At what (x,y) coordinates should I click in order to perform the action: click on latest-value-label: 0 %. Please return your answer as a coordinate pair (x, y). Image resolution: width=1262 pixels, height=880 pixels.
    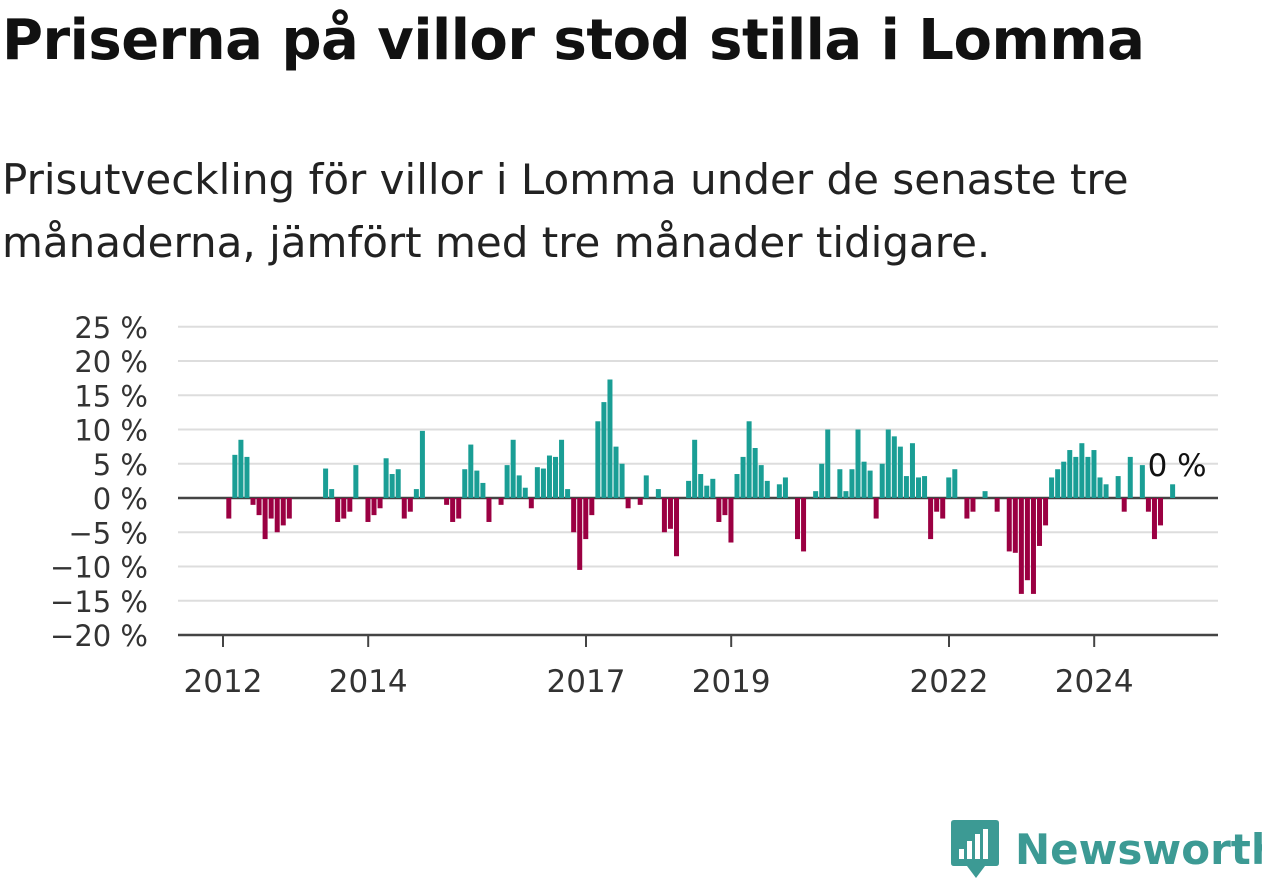
    Looking at the image, I should click on (1177, 466).